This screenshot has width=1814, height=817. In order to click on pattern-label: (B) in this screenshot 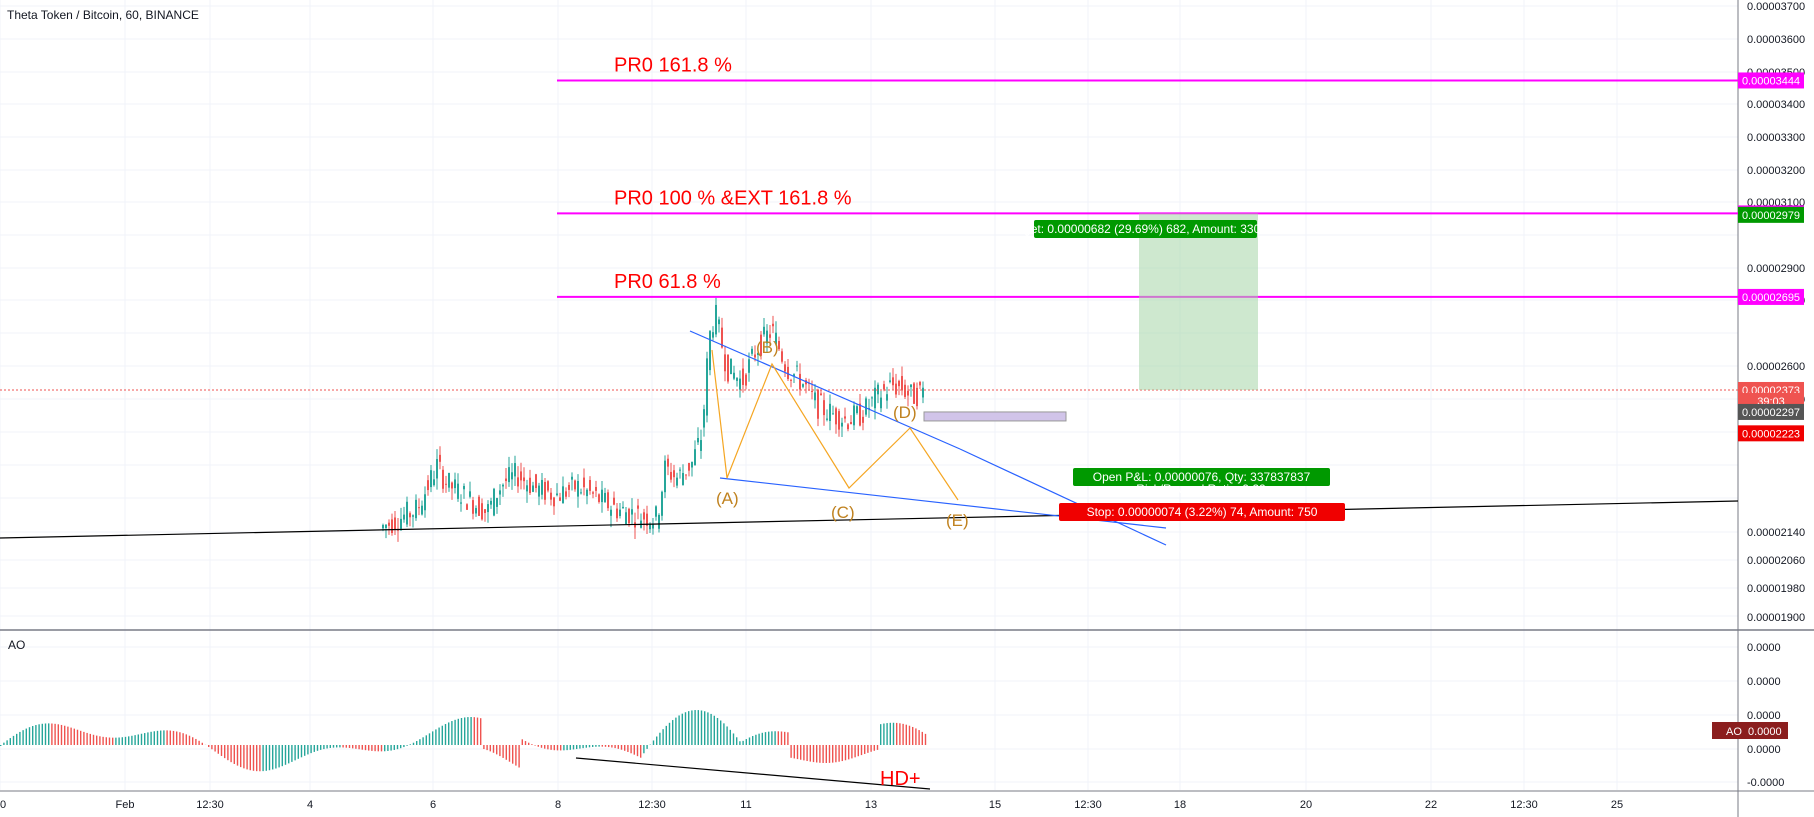, I will do `click(767, 347)`.